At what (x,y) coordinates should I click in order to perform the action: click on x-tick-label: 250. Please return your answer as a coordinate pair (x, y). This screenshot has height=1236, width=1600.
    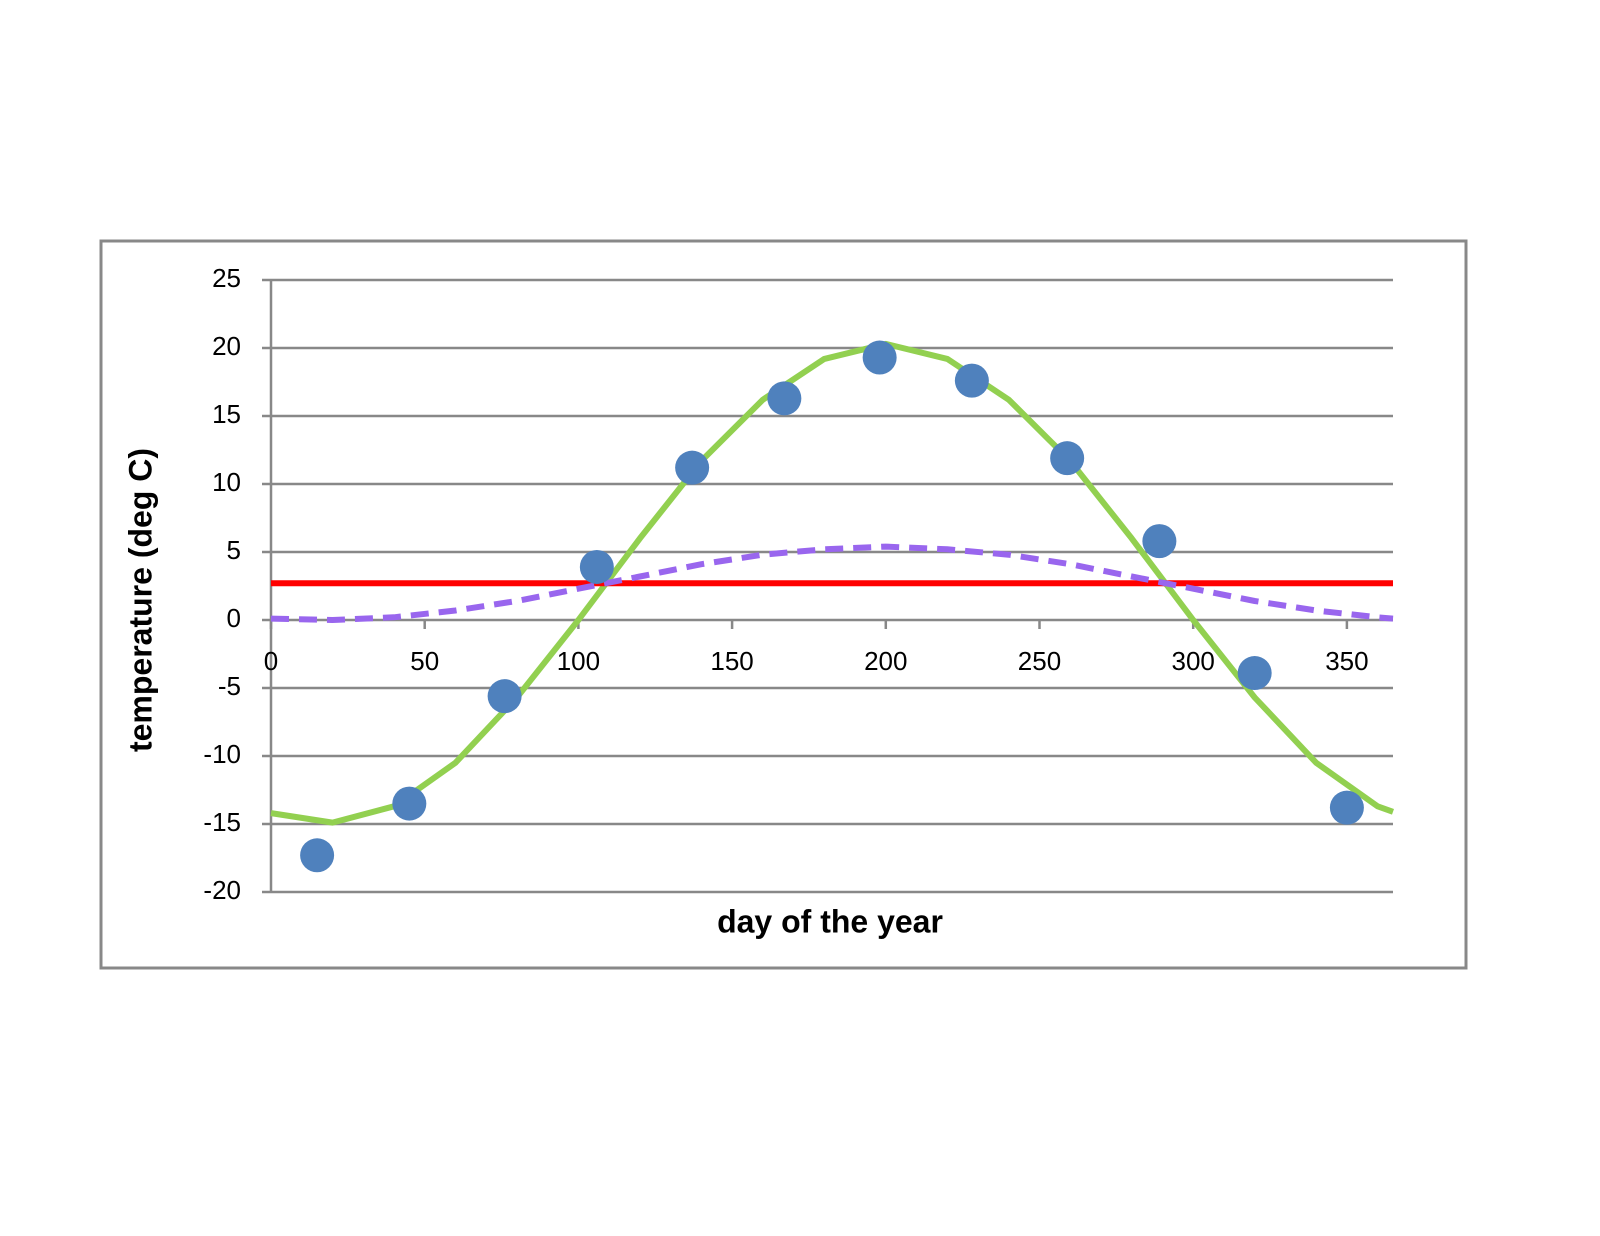
    Looking at the image, I should click on (1039, 661).